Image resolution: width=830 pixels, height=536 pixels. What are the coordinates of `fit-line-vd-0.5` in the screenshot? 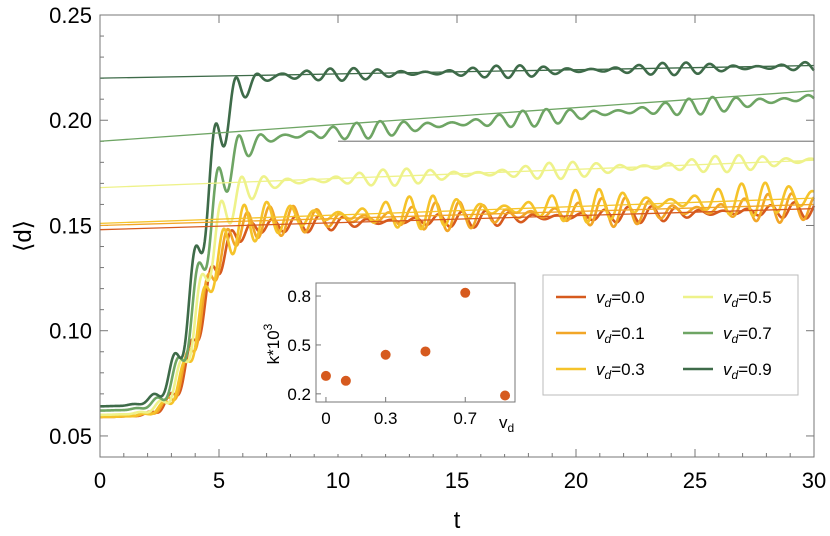 It's located at (457, 174).